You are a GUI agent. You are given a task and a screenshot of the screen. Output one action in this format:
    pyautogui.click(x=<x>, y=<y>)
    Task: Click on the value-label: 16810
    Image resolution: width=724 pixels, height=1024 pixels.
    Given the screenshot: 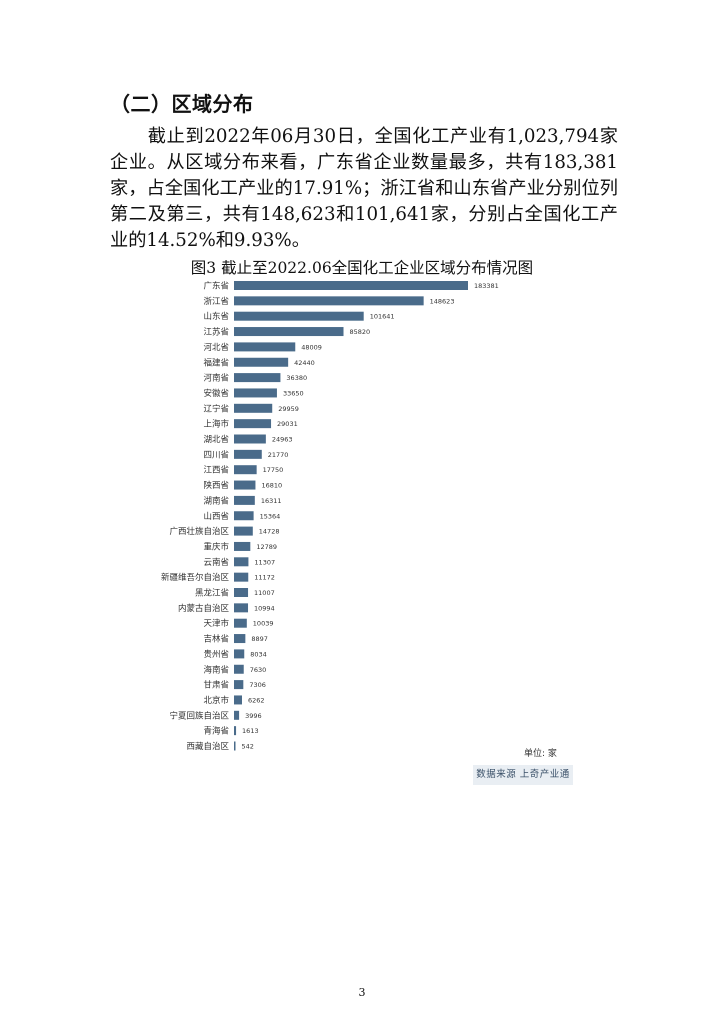 What is the action you would take?
    pyautogui.click(x=271, y=486)
    